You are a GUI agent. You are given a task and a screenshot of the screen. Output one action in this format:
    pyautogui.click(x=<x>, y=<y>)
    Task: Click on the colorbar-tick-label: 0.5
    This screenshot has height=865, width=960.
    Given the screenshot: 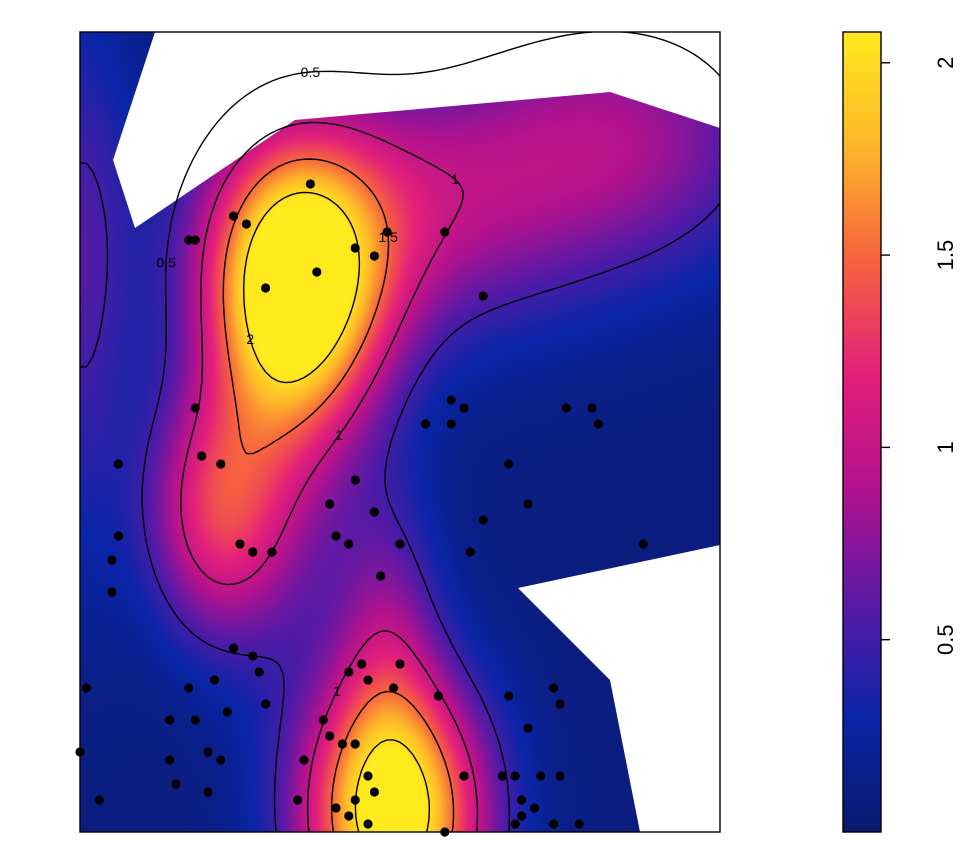 What is the action you would take?
    pyautogui.click(x=945, y=639)
    